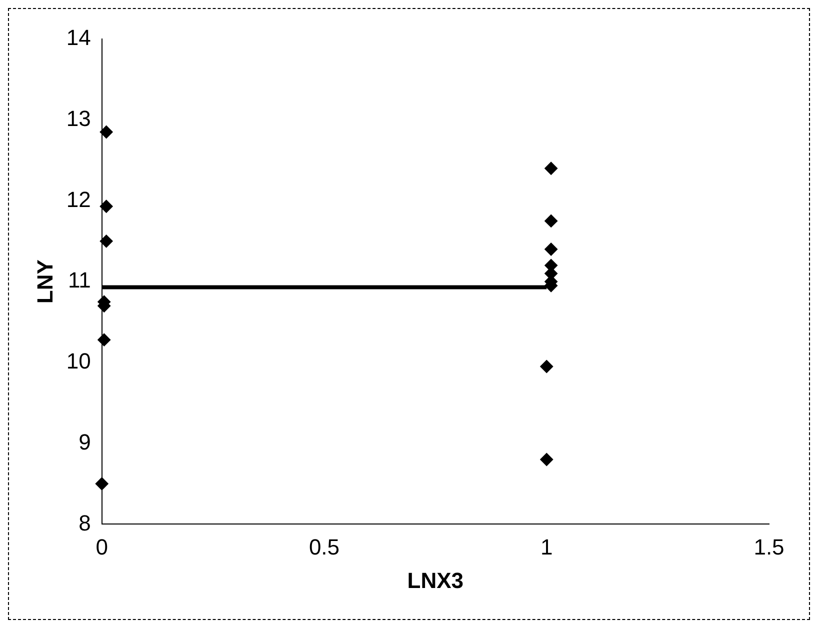 The width and height of the screenshot is (827, 635). What do you see at coordinates (78, 361) in the screenshot?
I see `y-tick-label: 10` at bounding box center [78, 361].